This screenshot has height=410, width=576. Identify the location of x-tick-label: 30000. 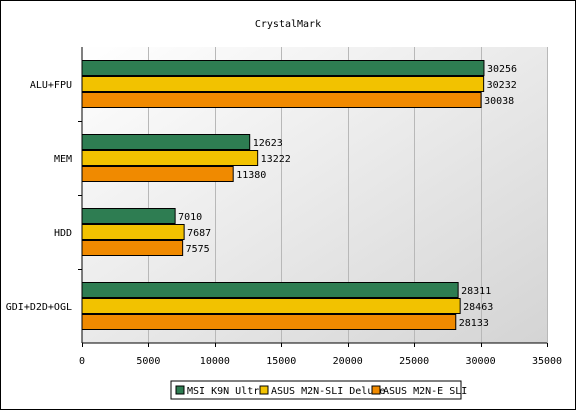
(481, 361).